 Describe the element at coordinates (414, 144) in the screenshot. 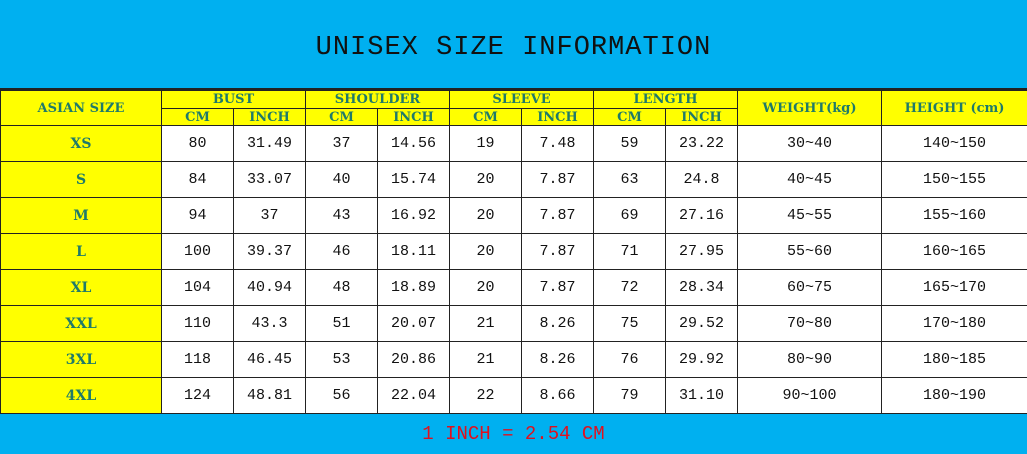

I see `cell-shoulder-inch: 14.56` at that location.